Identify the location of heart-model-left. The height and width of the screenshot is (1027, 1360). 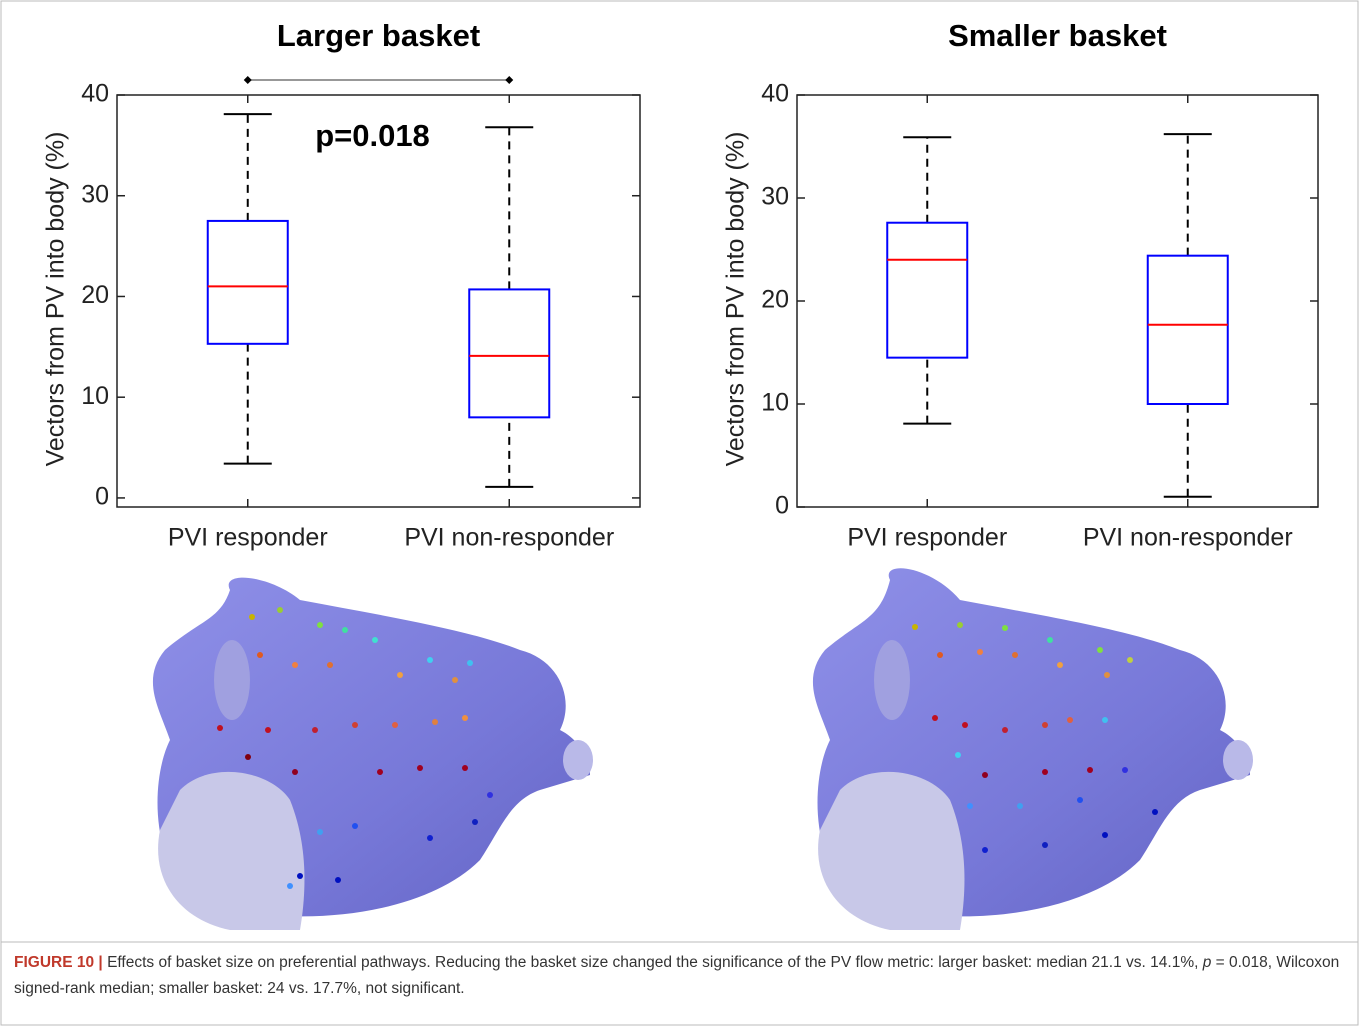
(372, 753).